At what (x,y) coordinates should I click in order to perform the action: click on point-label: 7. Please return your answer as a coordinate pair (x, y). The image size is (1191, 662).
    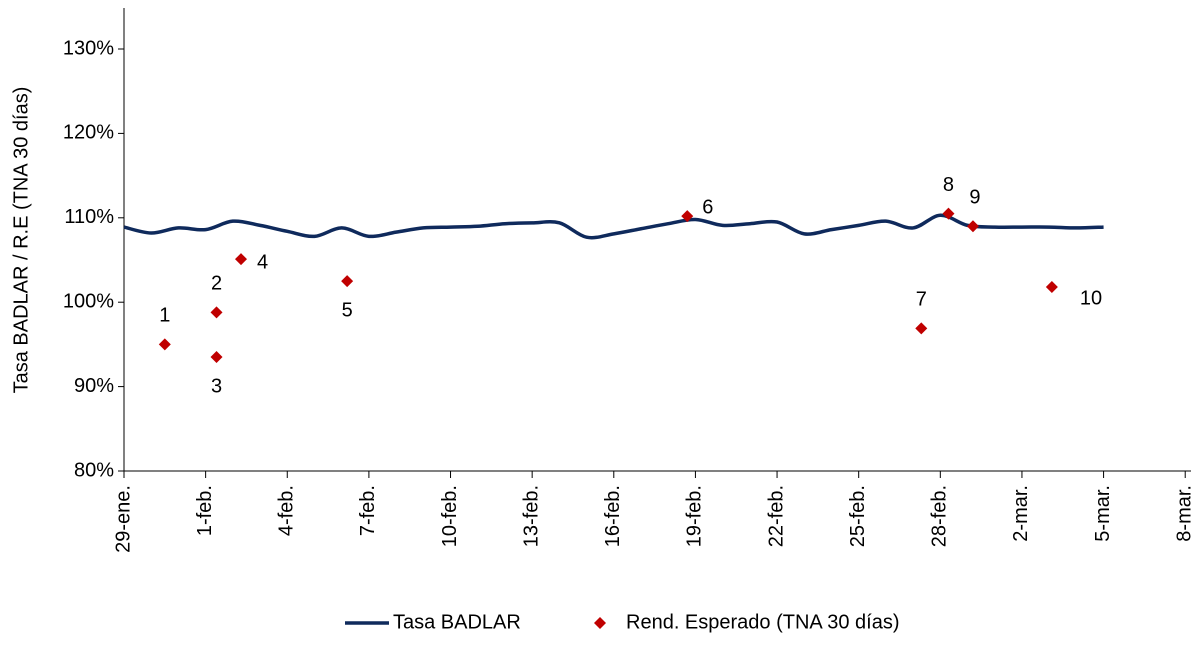
    Looking at the image, I should click on (921, 300).